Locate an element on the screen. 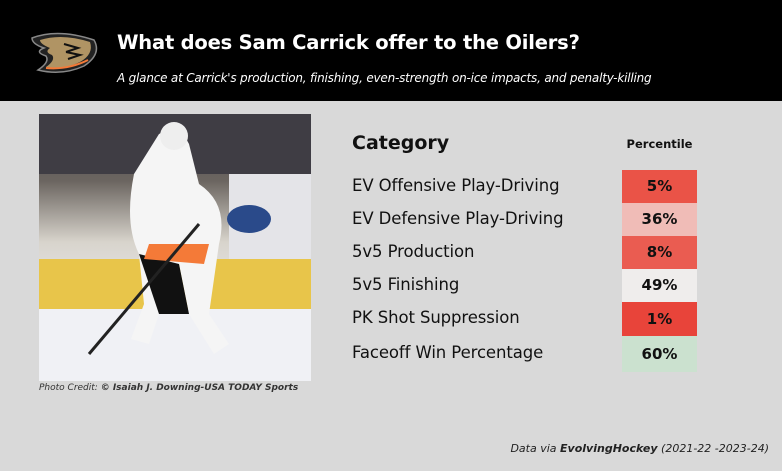 The width and height of the screenshot is (782, 471). table-row: EV Offensive Play-Driving 5% is located at coordinates (524, 186).